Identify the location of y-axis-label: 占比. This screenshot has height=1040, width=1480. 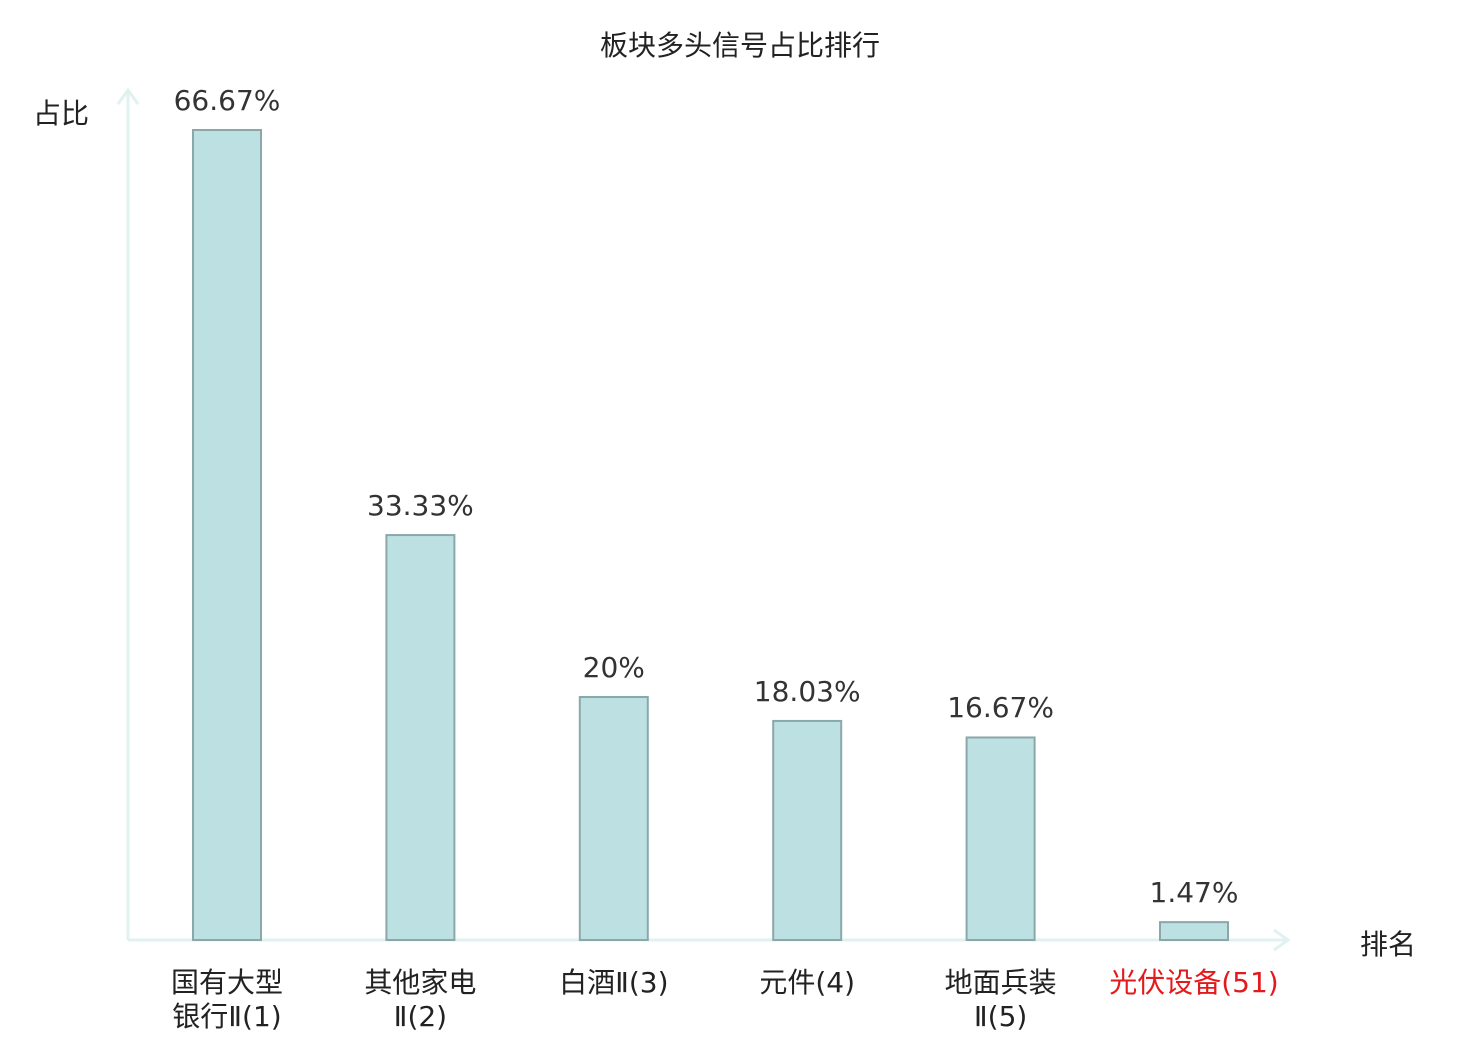
(61, 113).